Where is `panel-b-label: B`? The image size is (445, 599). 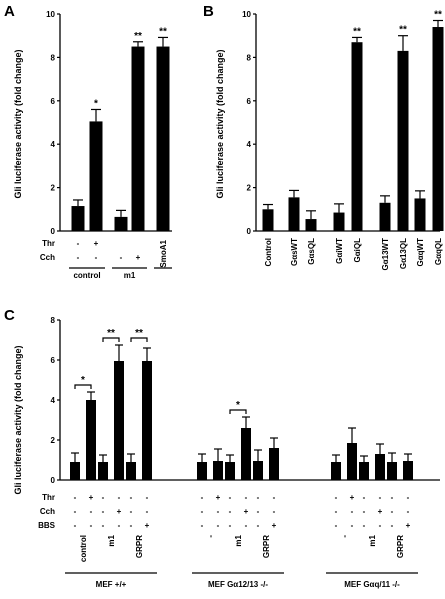 panel-b-label: B is located at coordinates (208, 11).